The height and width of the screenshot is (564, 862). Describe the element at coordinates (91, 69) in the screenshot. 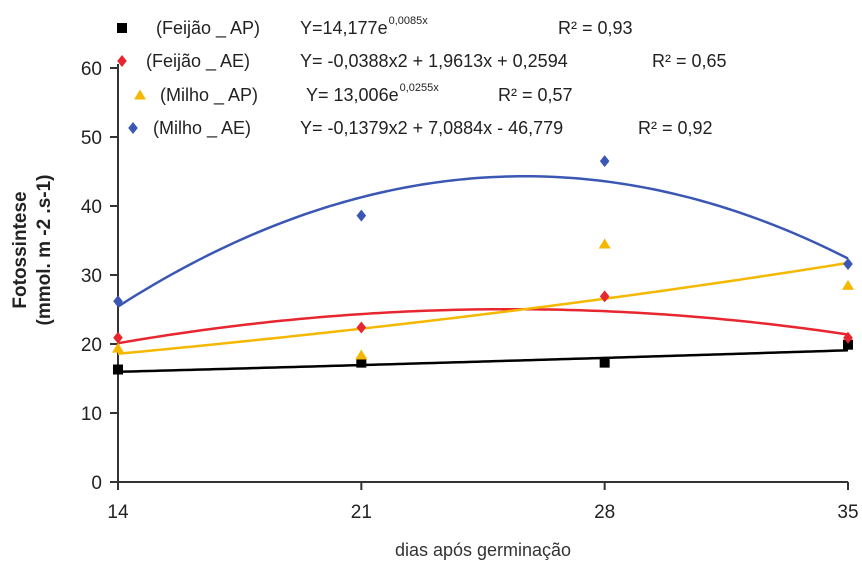

I see `y-tick-label: 60` at that location.